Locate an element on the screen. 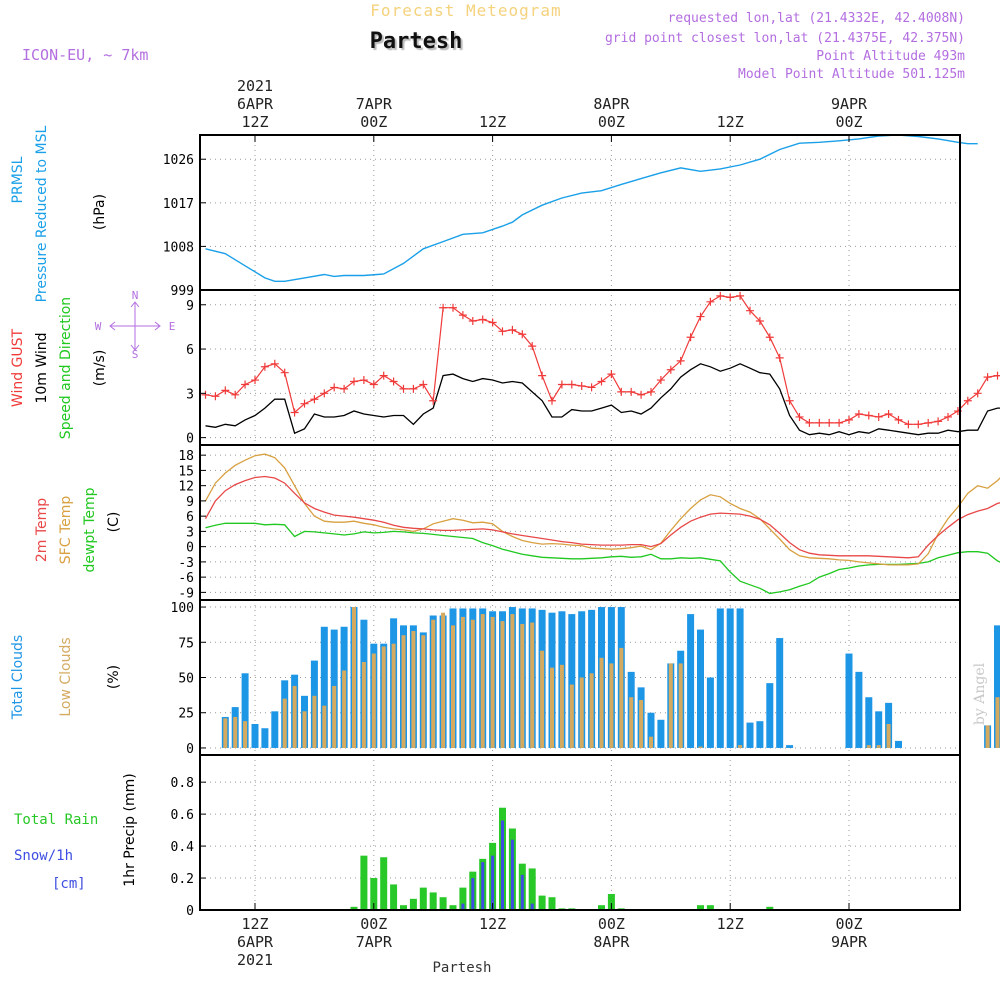 The image size is (1000, 1000). wind-10m-line is located at coordinates (602, 399).